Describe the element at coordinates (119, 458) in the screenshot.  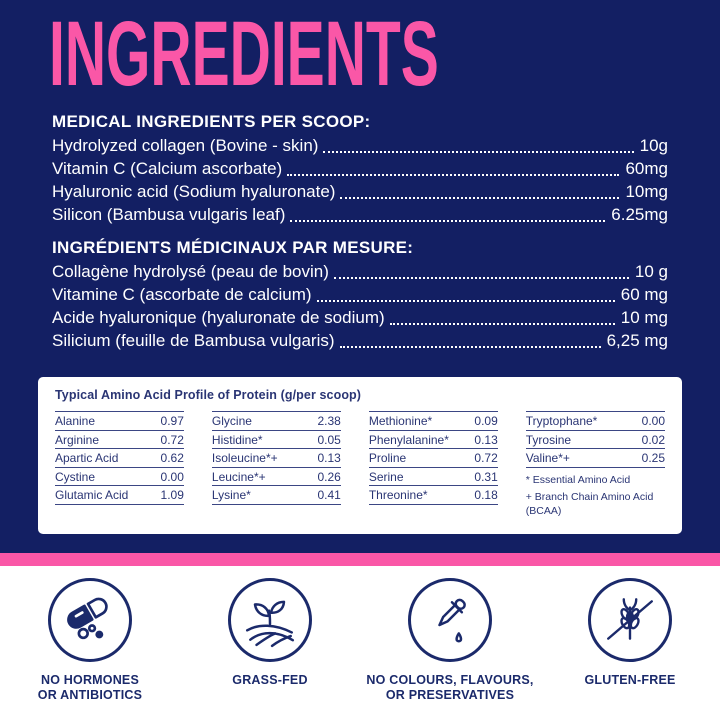
I see `amino-row: Apartic Acid 0.62` at that location.